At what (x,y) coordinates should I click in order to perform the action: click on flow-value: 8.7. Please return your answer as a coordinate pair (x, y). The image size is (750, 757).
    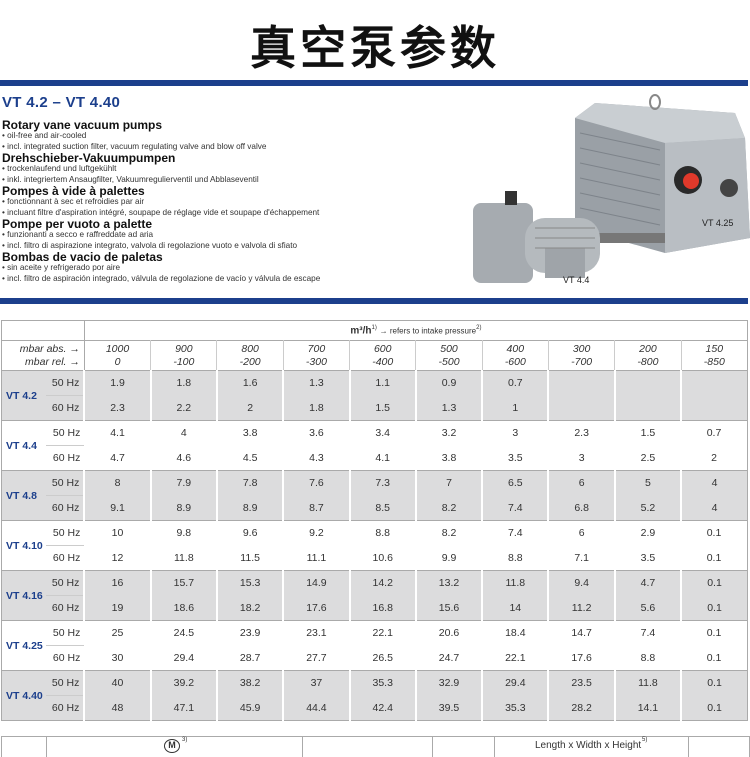
    Looking at the image, I should click on (316, 508).